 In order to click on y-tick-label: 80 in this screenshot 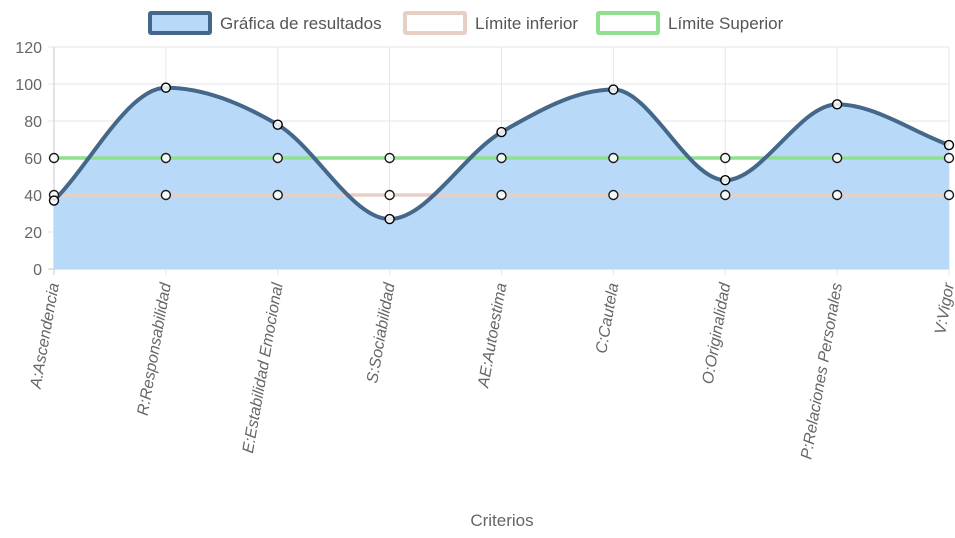, I will do `click(33, 122)`.